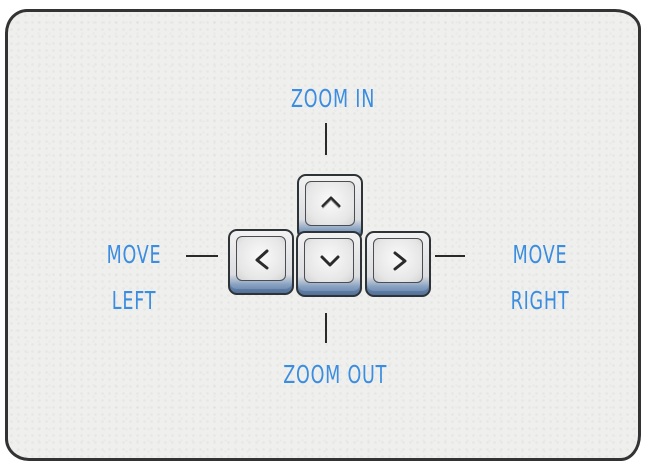  I want to click on left-arrow-key, so click(261, 262).